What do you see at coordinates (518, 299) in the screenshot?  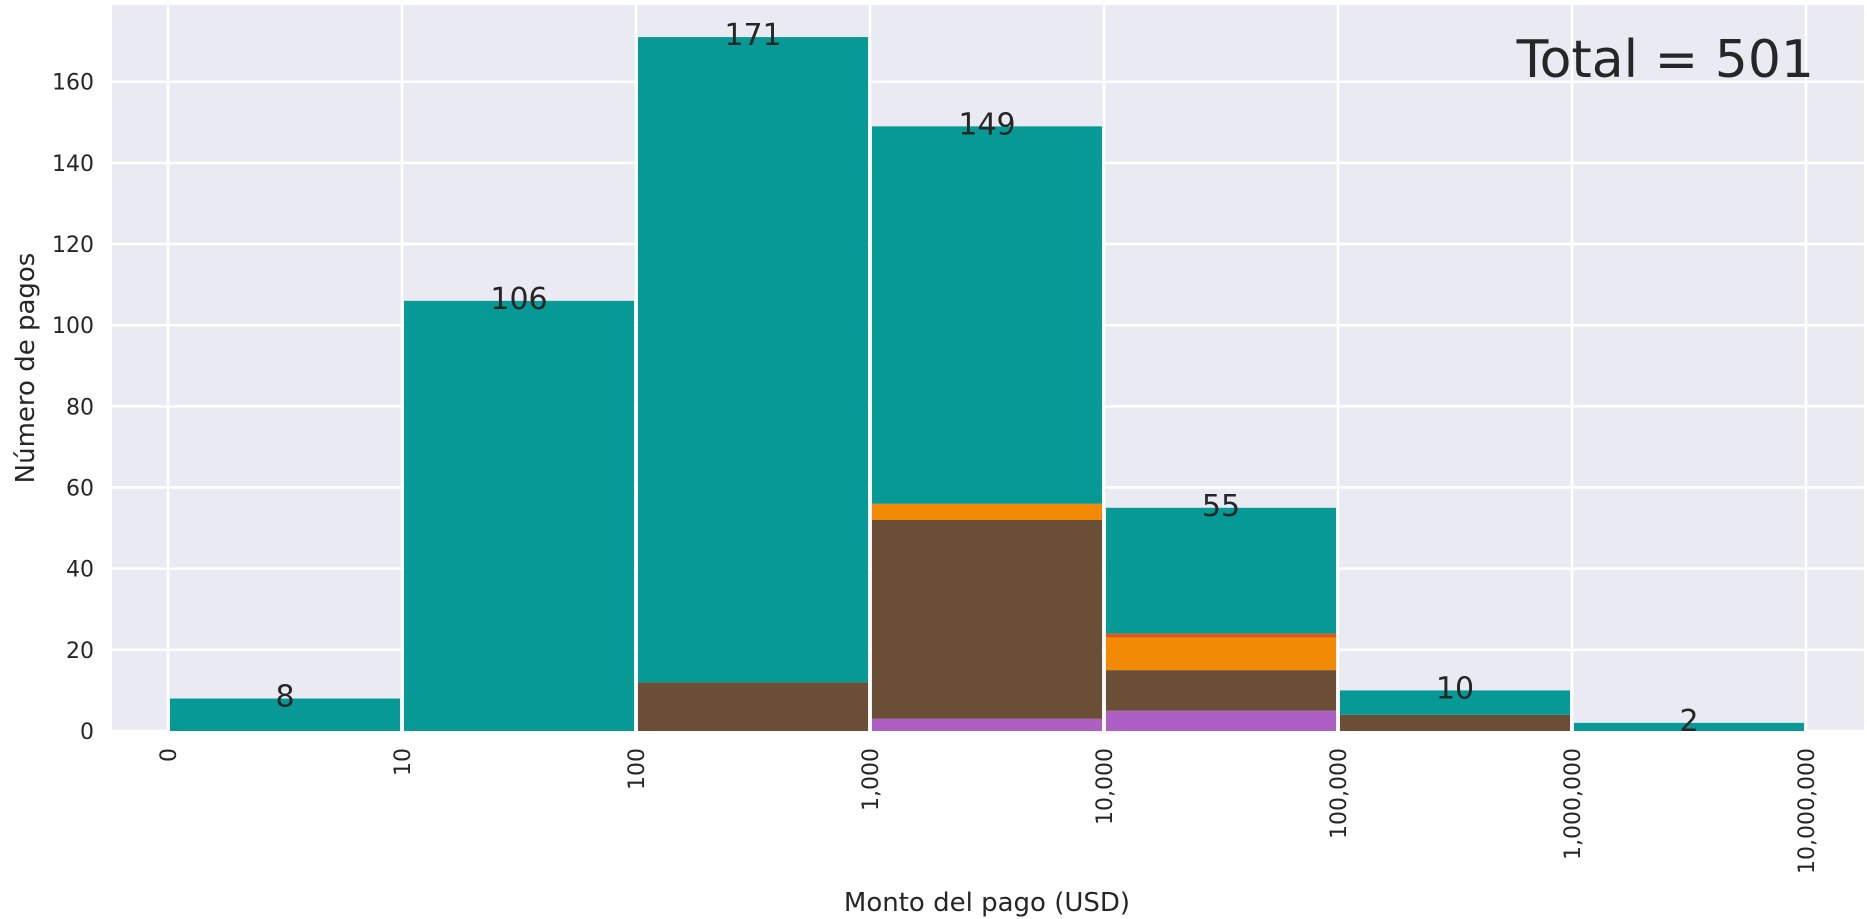 I see `bar-total-label: 106` at bounding box center [518, 299].